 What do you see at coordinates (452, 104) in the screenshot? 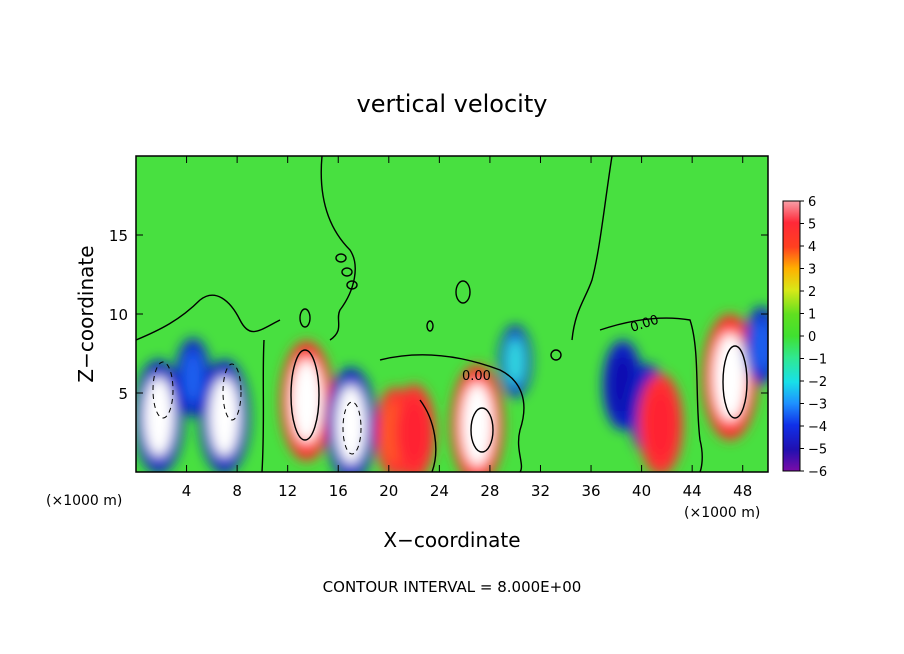
I see `chart-title: vertical velocity` at bounding box center [452, 104].